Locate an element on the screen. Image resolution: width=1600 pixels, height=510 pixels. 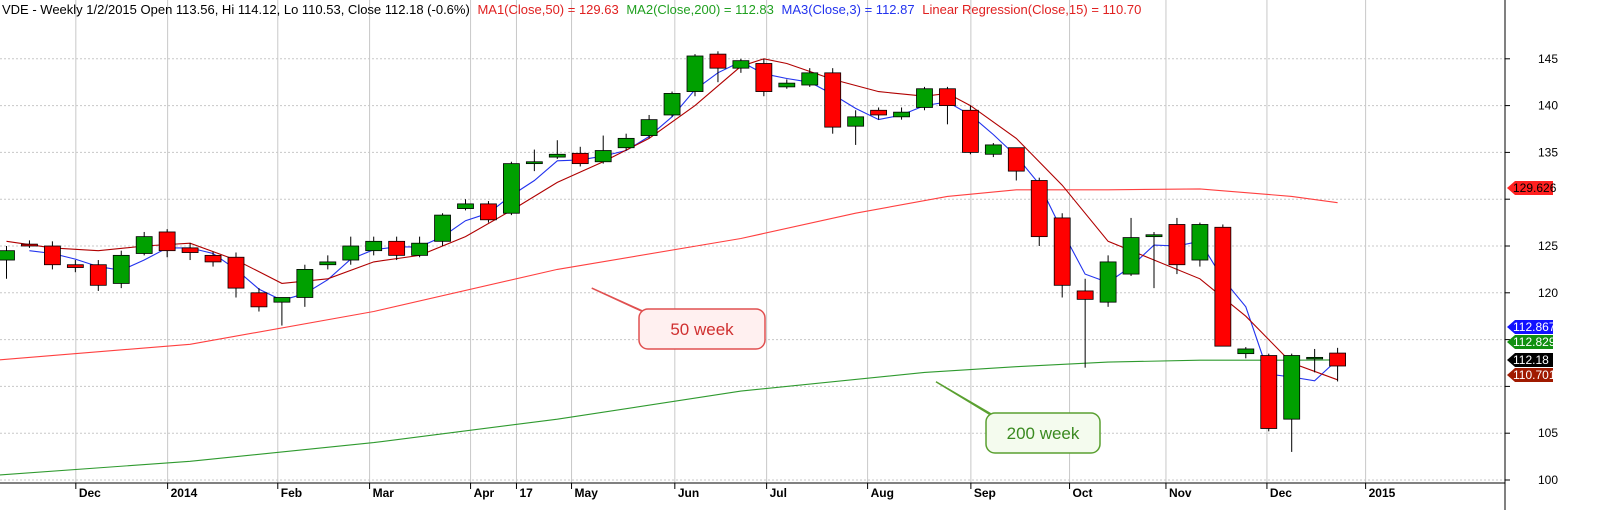
date-tick-label: Aug is located at coordinates (882, 493).